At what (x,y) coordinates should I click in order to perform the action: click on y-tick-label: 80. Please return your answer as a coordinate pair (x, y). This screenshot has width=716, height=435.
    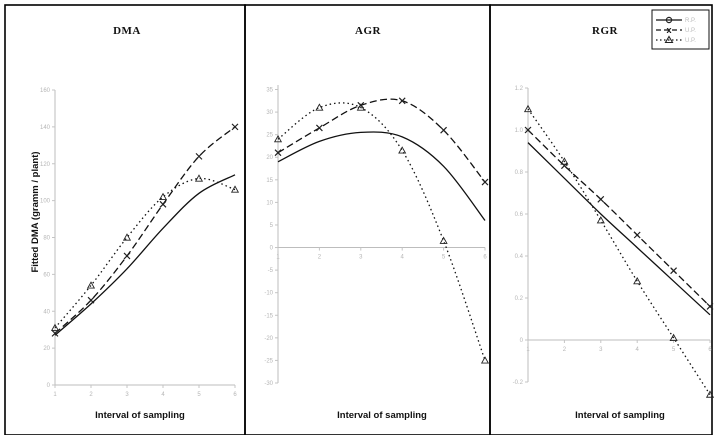
    Looking at the image, I should click on (46, 239).